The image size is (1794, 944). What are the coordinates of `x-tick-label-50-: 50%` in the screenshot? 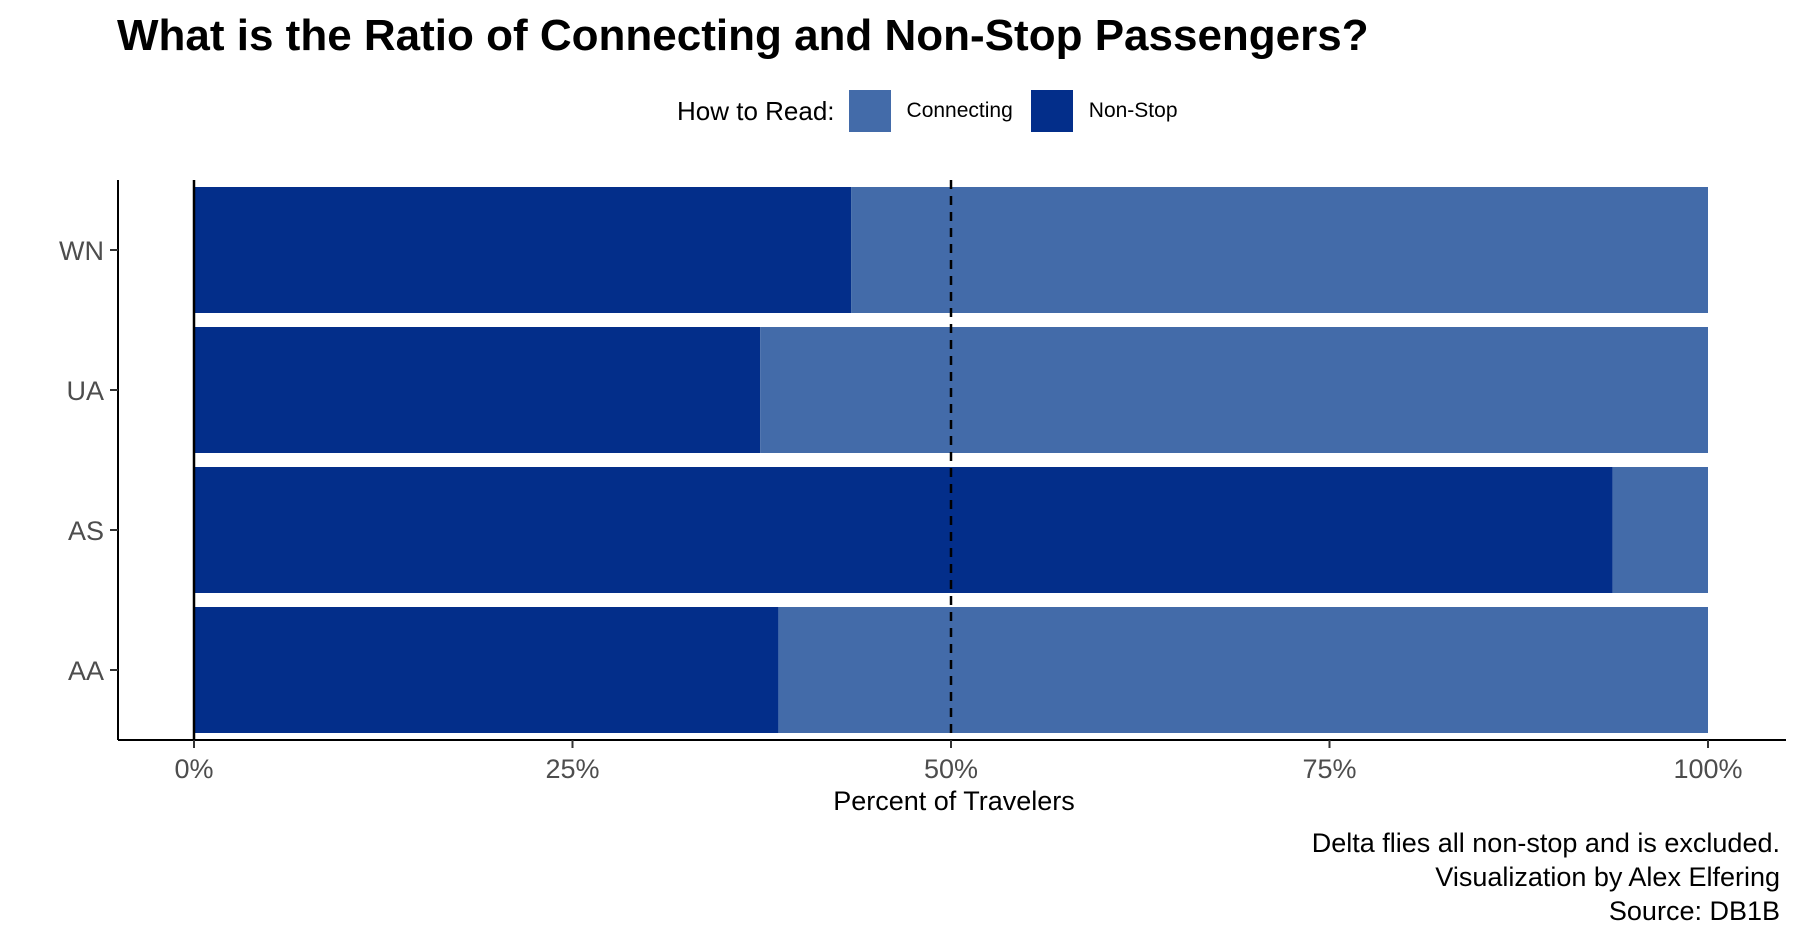 It's located at (951, 769).